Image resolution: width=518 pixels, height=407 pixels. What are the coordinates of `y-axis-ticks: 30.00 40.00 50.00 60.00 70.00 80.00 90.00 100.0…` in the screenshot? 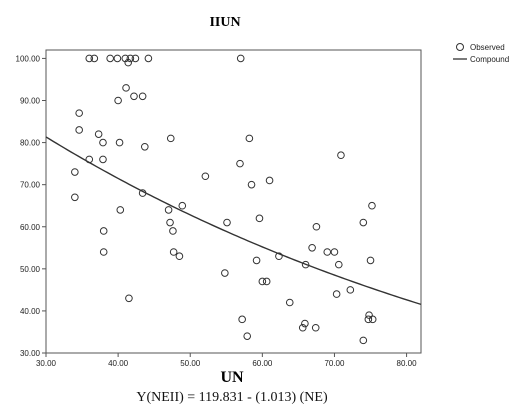 It's located at (31, 206).